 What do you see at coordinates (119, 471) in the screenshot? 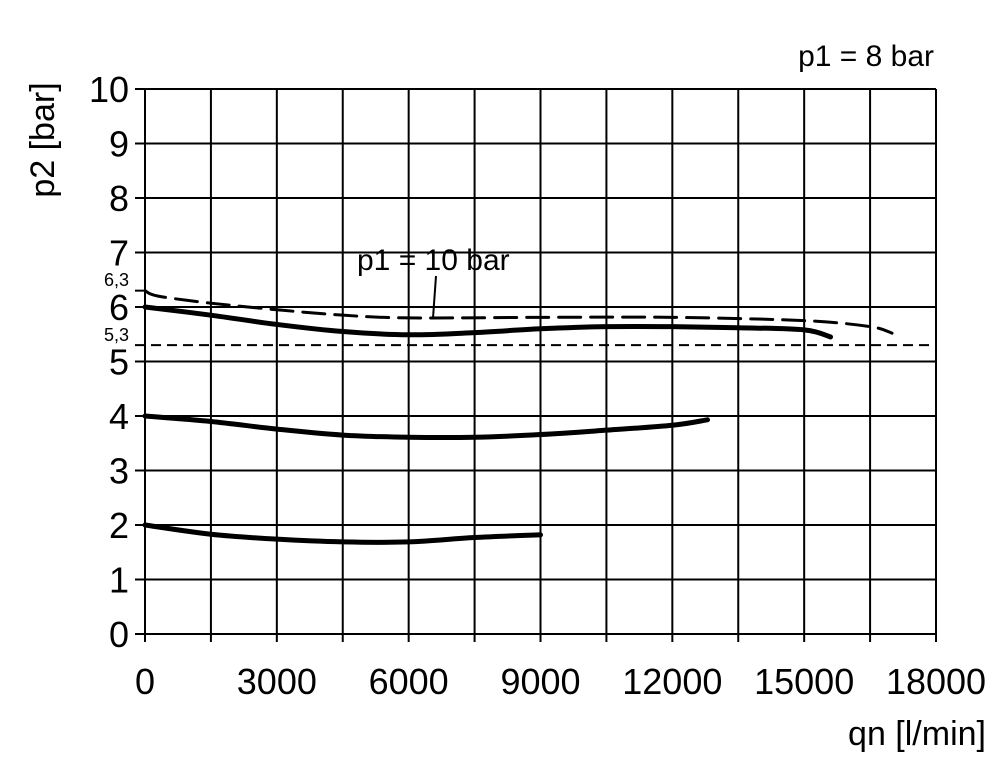
I see `y-tick-label: 3` at bounding box center [119, 471].